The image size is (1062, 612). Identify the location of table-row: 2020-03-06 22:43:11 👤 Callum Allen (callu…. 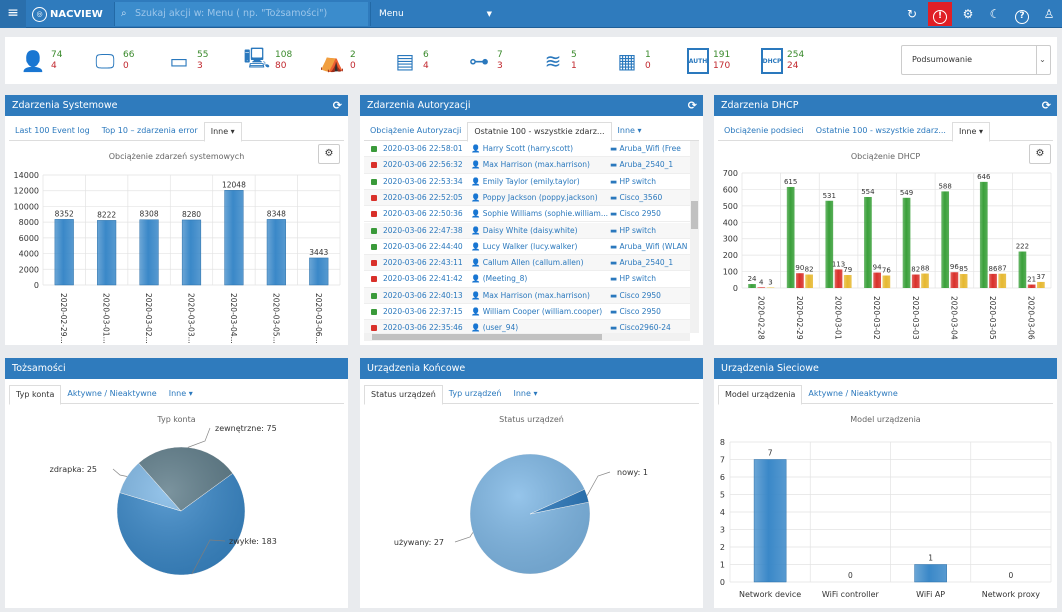
(527, 263).